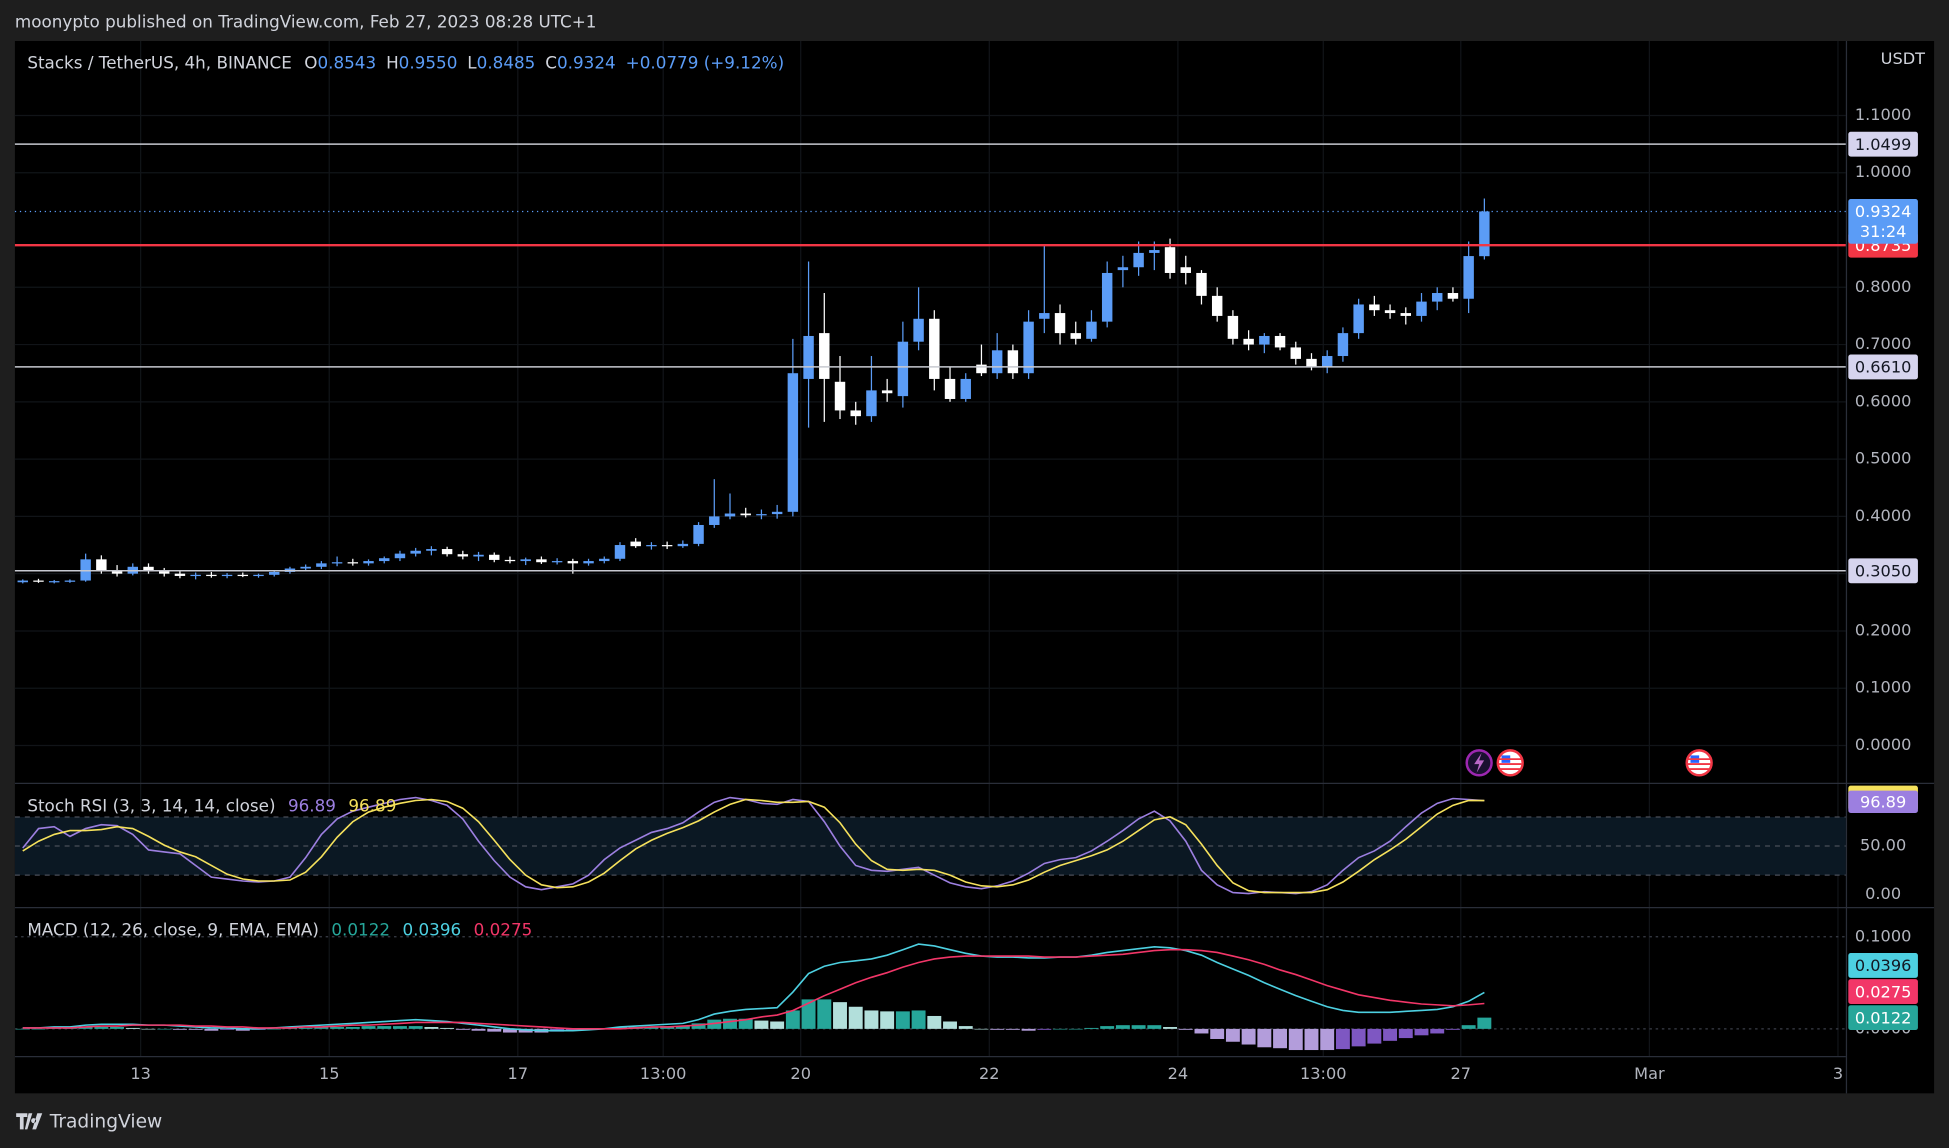 The width and height of the screenshot is (1949, 1148). I want to click on symbol-title: Stacks / TetherUS, 4h, BINANCE, so click(159, 62).